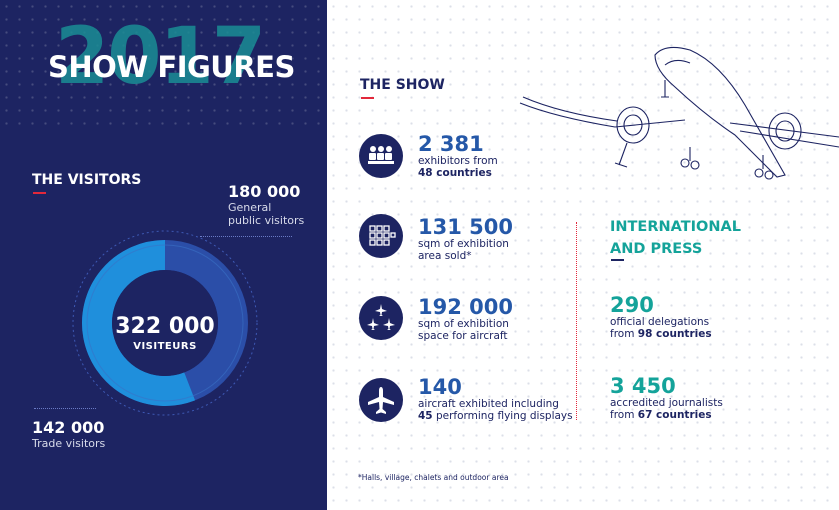 This screenshot has width=839, height=510. I want to click on show-heading: THE SHOW, so click(402, 85).